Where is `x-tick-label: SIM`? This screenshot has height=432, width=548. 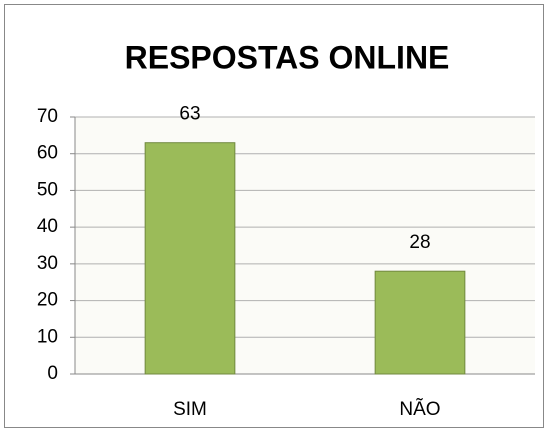
x-tick-label: SIM is located at coordinates (190, 409).